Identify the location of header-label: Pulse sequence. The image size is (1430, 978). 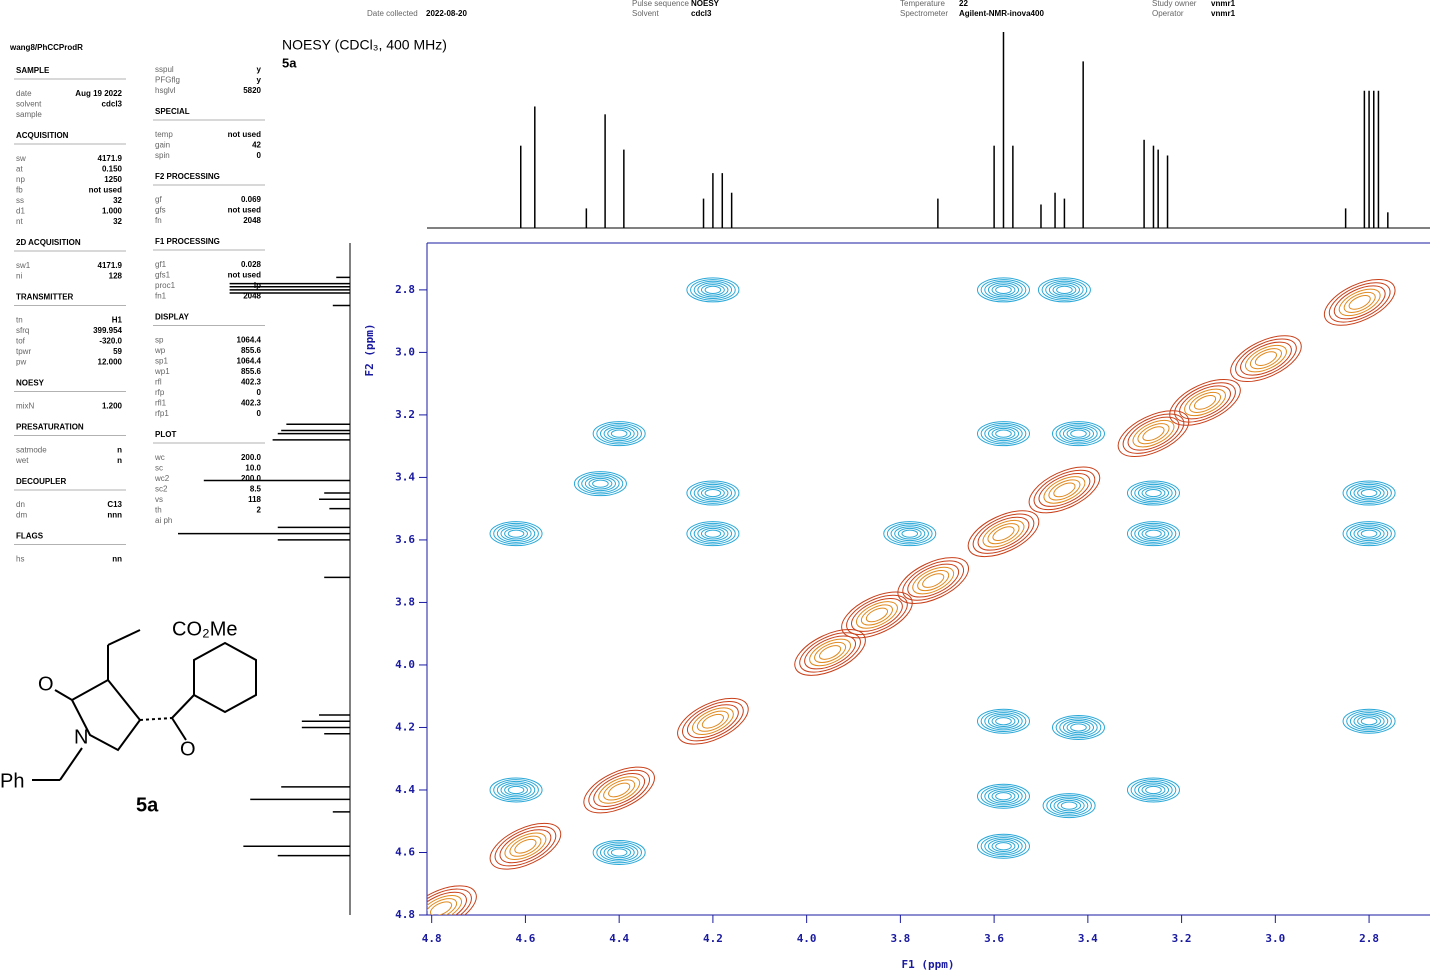
(660, 4).